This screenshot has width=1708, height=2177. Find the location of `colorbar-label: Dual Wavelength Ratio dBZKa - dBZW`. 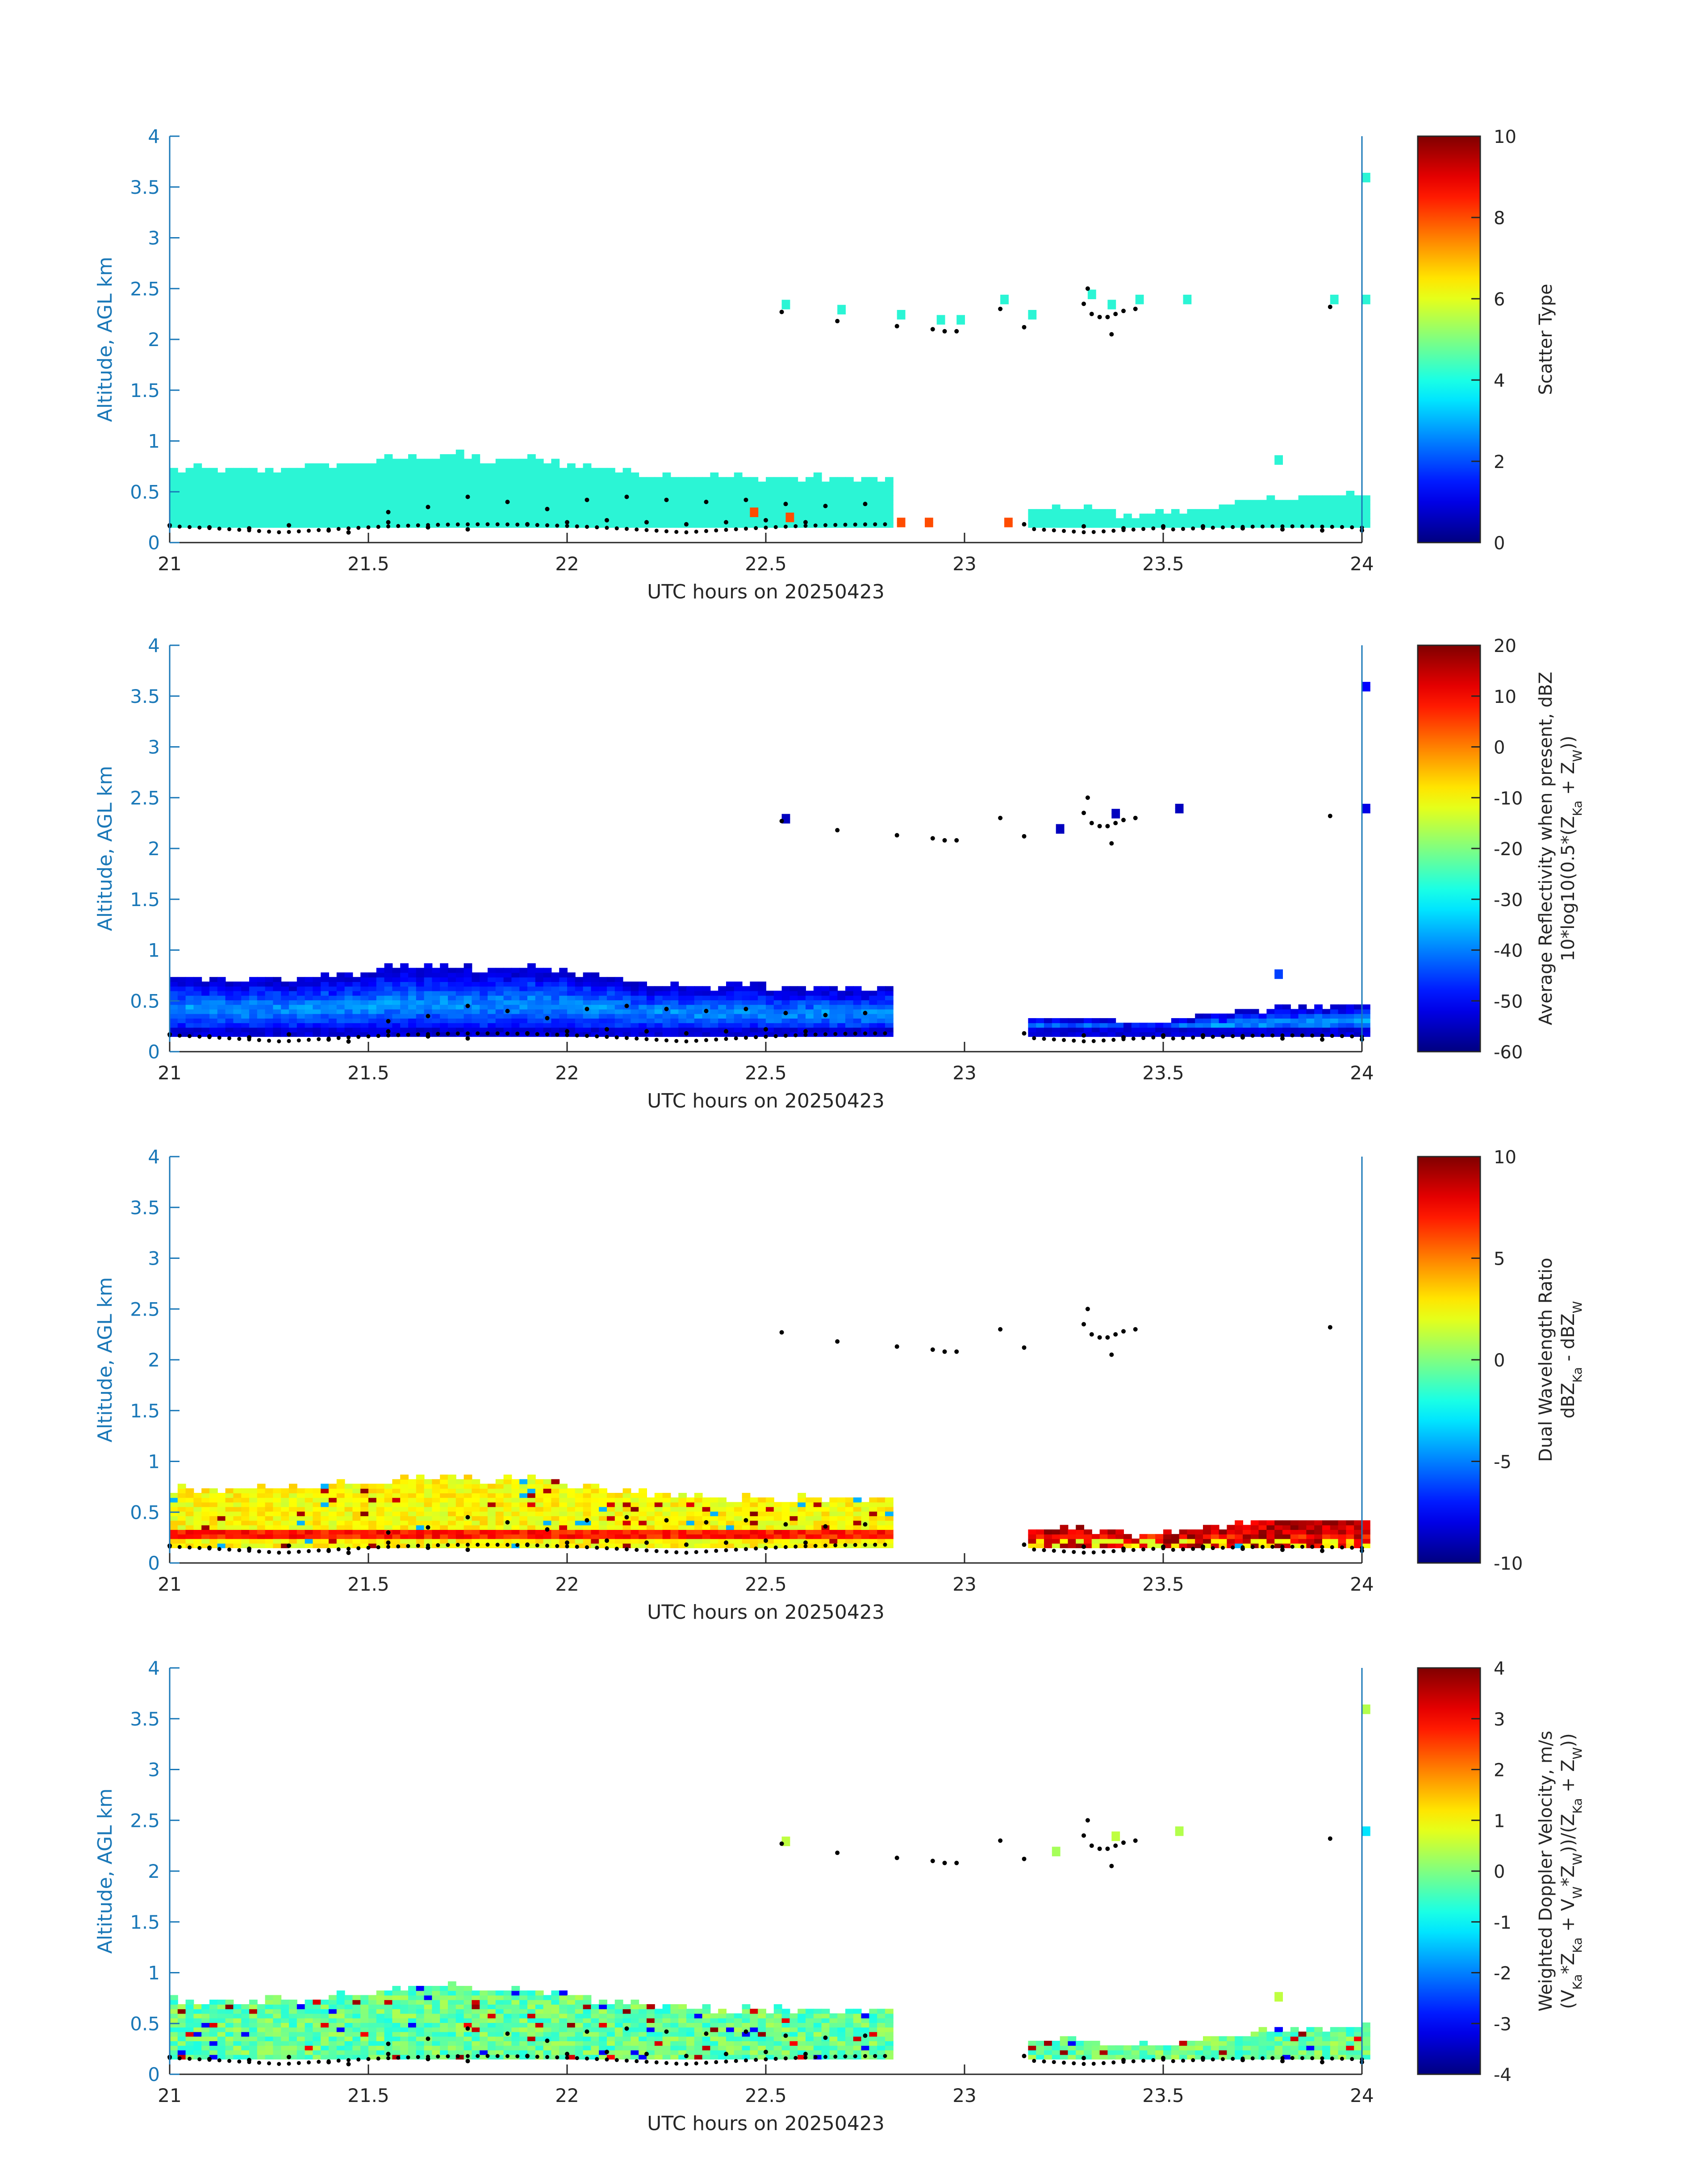

colorbar-label: Dual Wavelength Ratio dBZKa - dBZW is located at coordinates (1560, 1360).